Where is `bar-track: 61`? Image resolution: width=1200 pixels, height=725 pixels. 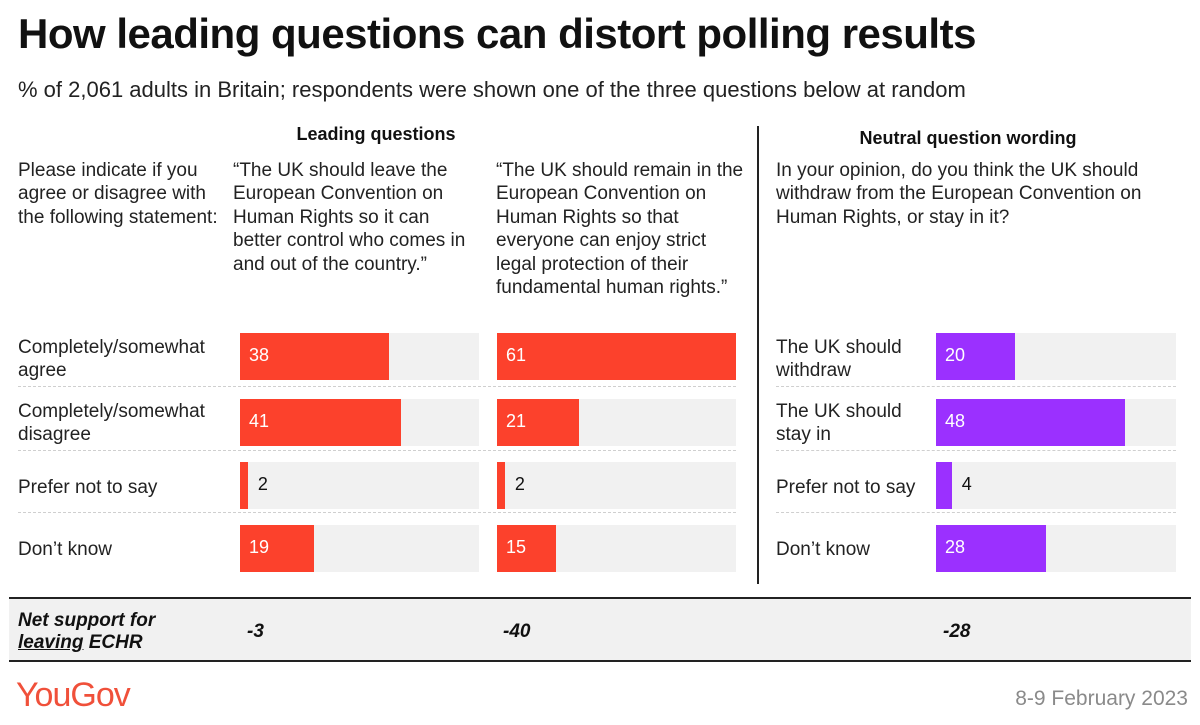 bar-track: 61 is located at coordinates (616, 356).